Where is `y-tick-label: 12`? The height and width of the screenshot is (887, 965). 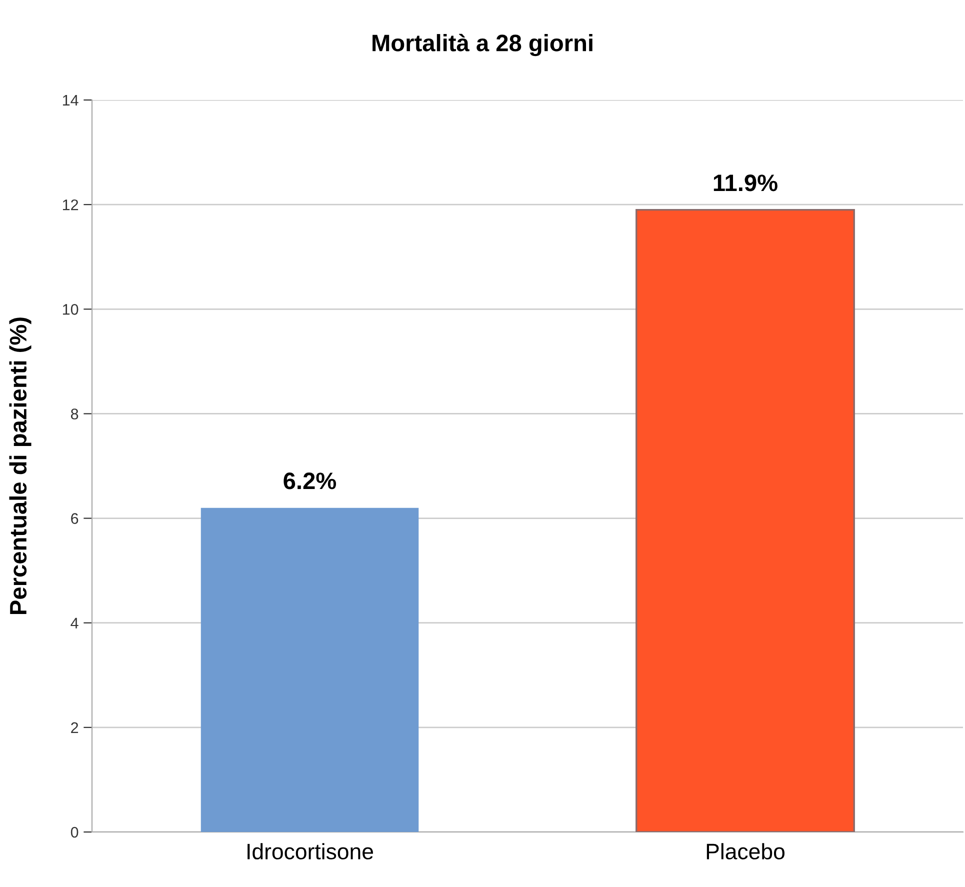
y-tick-label: 12 is located at coordinates (70, 204).